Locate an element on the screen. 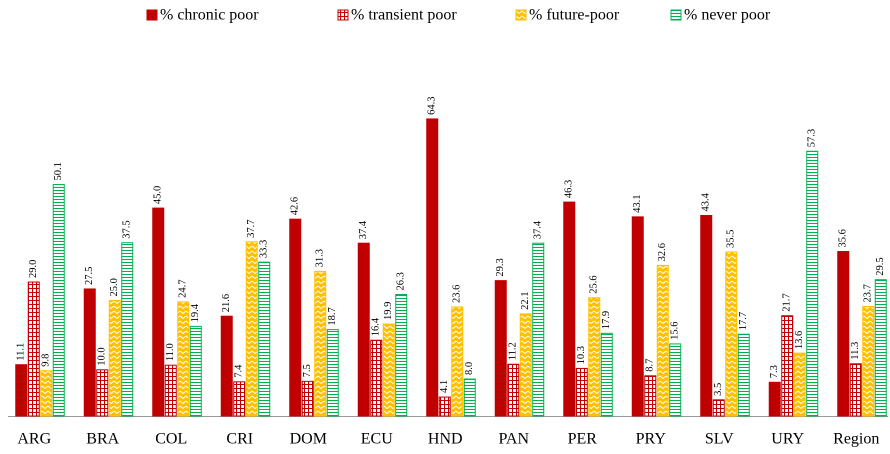 Image resolution: width=890 pixels, height=454 pixels. x-tick-label: ARG is located at coordinates (34, 439).